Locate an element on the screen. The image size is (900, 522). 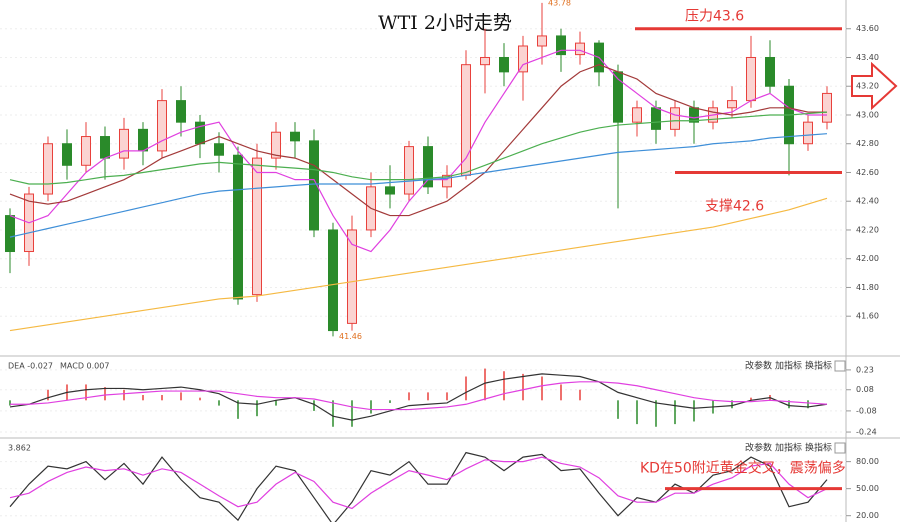
y-tick-label: 20.00 is located at coordinates (867, 515).